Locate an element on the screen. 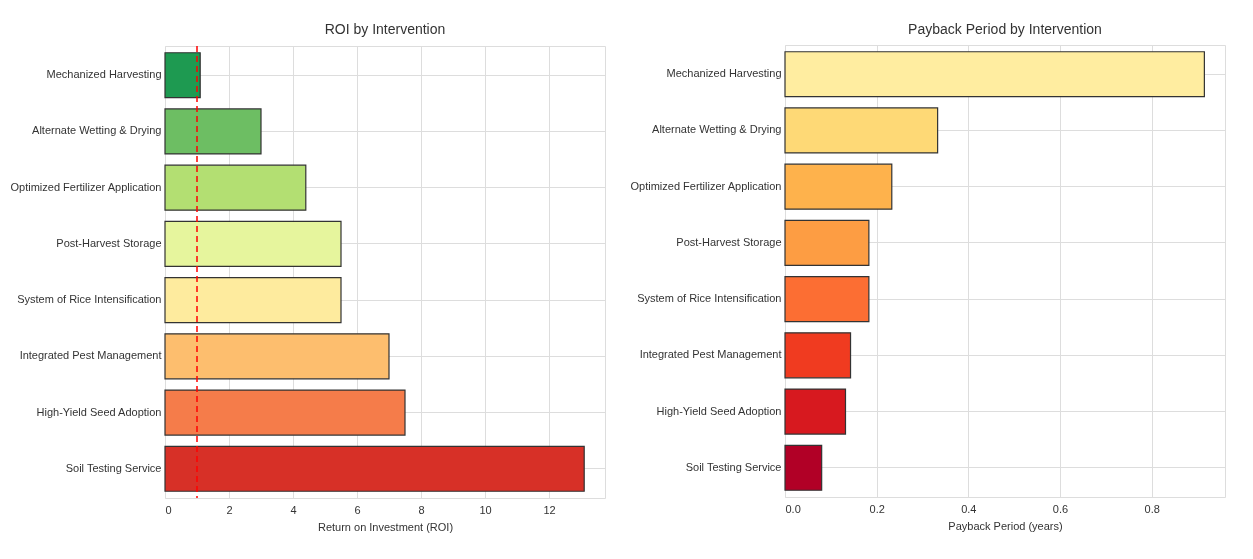 The height and width of the screenshot is (559, 1253). x-tick-label: 0.2 is located at coordinates (877, 508).